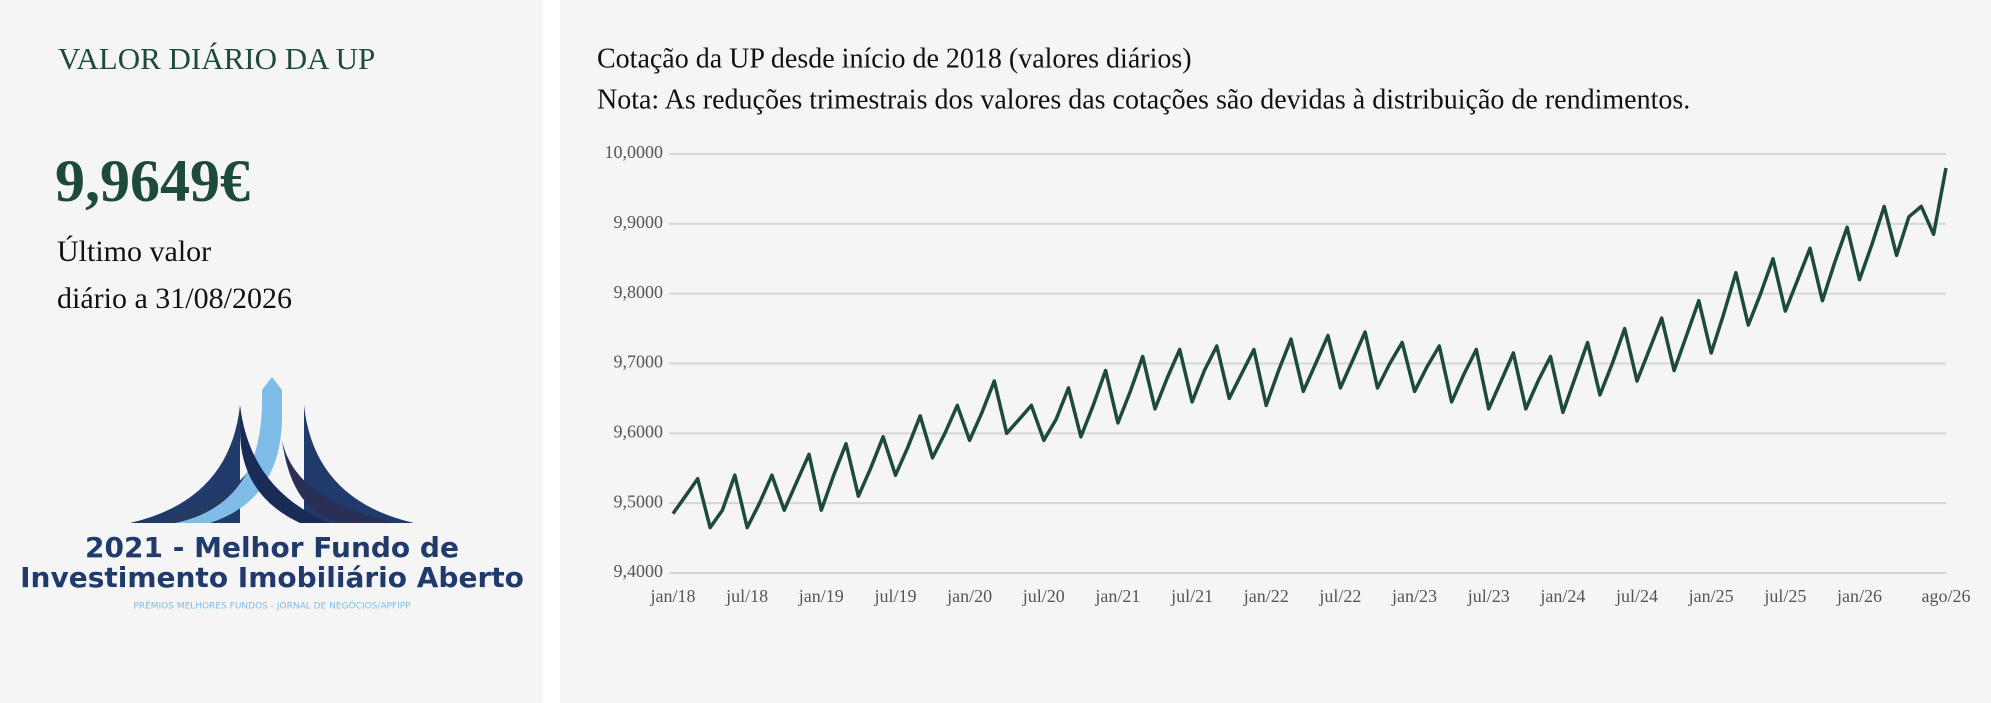 The image size is (1991, 703). What do you see at coordinates (673, 596) in the screenshot?
I see `x-tick-label: jan/18` at bounding box center [673, 596].